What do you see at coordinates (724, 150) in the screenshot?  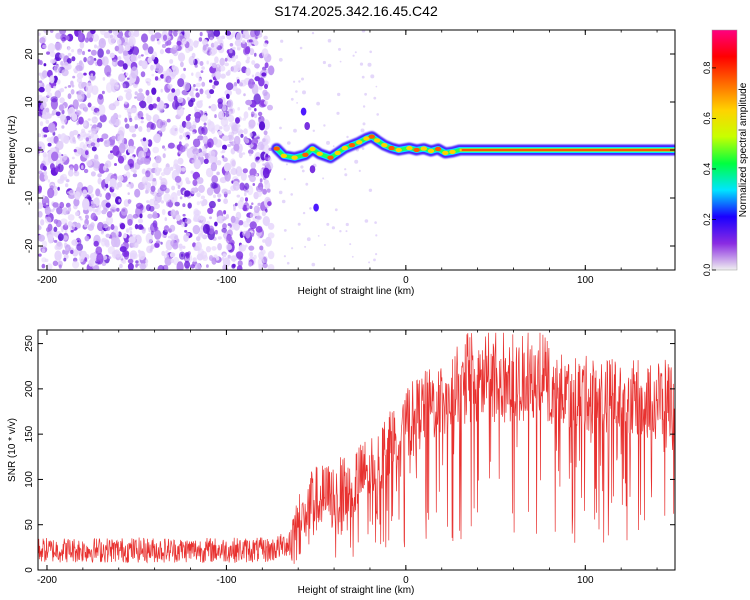 I see `colorbar-gradient` at bounding box center [724, 150].